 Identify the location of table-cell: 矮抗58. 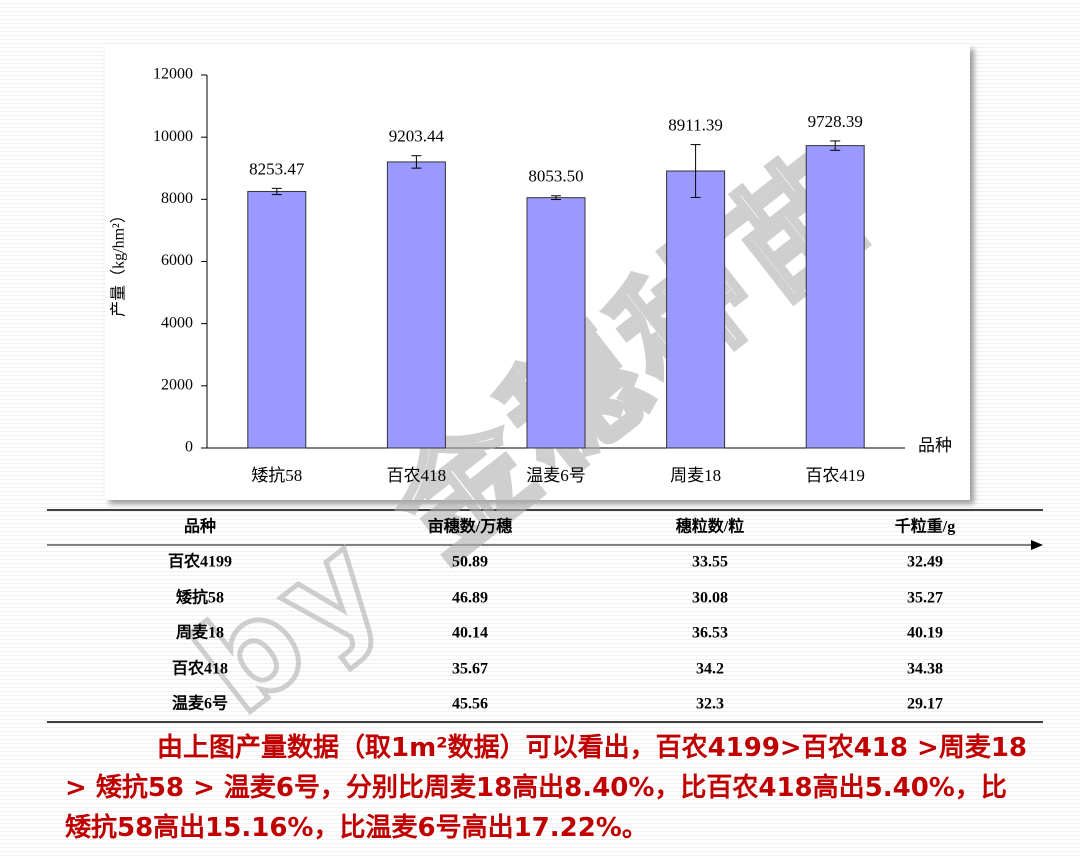
(200, 597).